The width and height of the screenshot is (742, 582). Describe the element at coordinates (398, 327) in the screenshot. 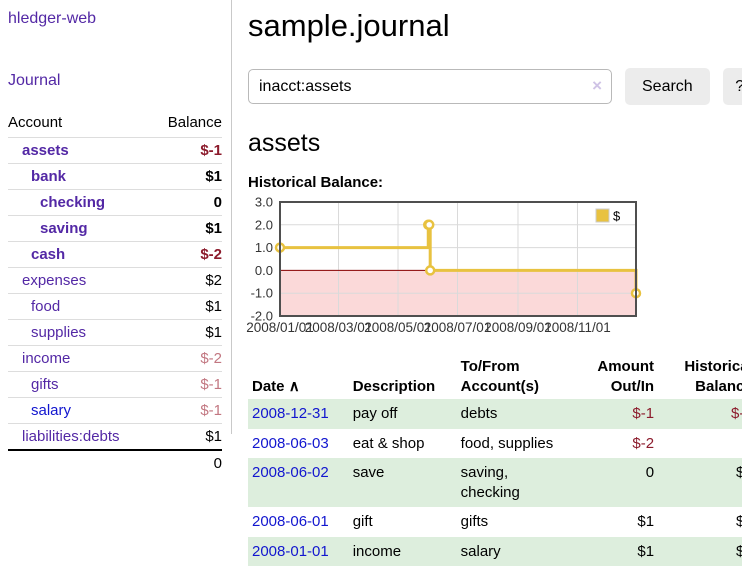

I see `svg-text: 2008/05/01` at that location.